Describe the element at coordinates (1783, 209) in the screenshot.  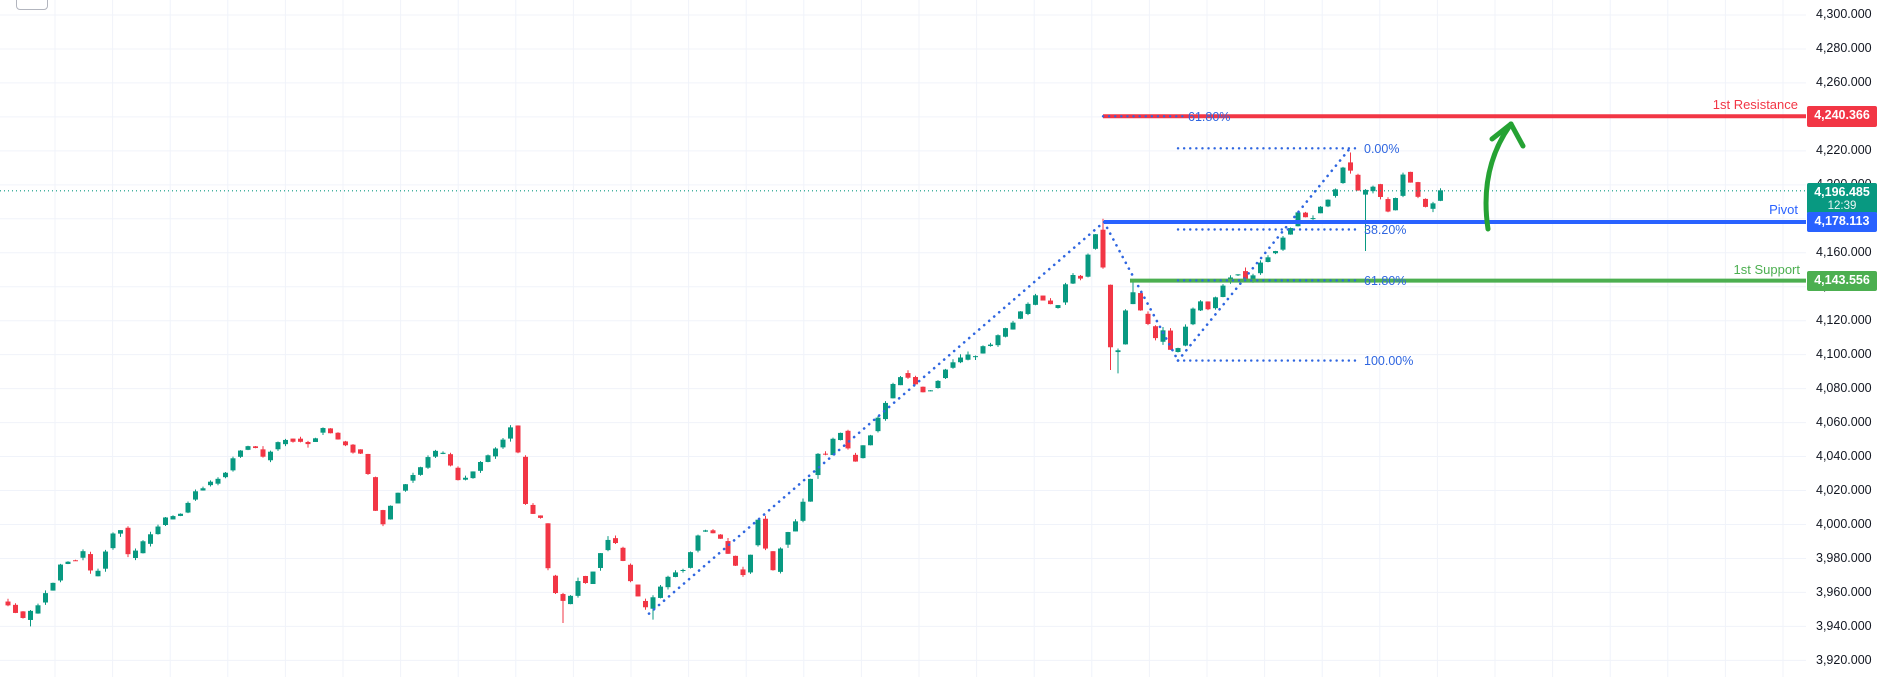
I see `pivot-line-label: Pivot` at that location.